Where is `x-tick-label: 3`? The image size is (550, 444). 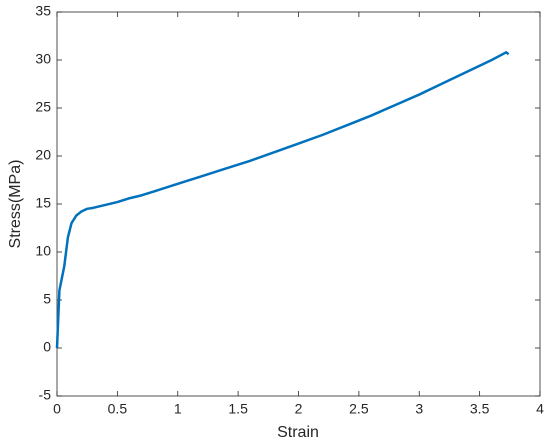
x-tick-label: 3 is located at coordinates (419, 409).